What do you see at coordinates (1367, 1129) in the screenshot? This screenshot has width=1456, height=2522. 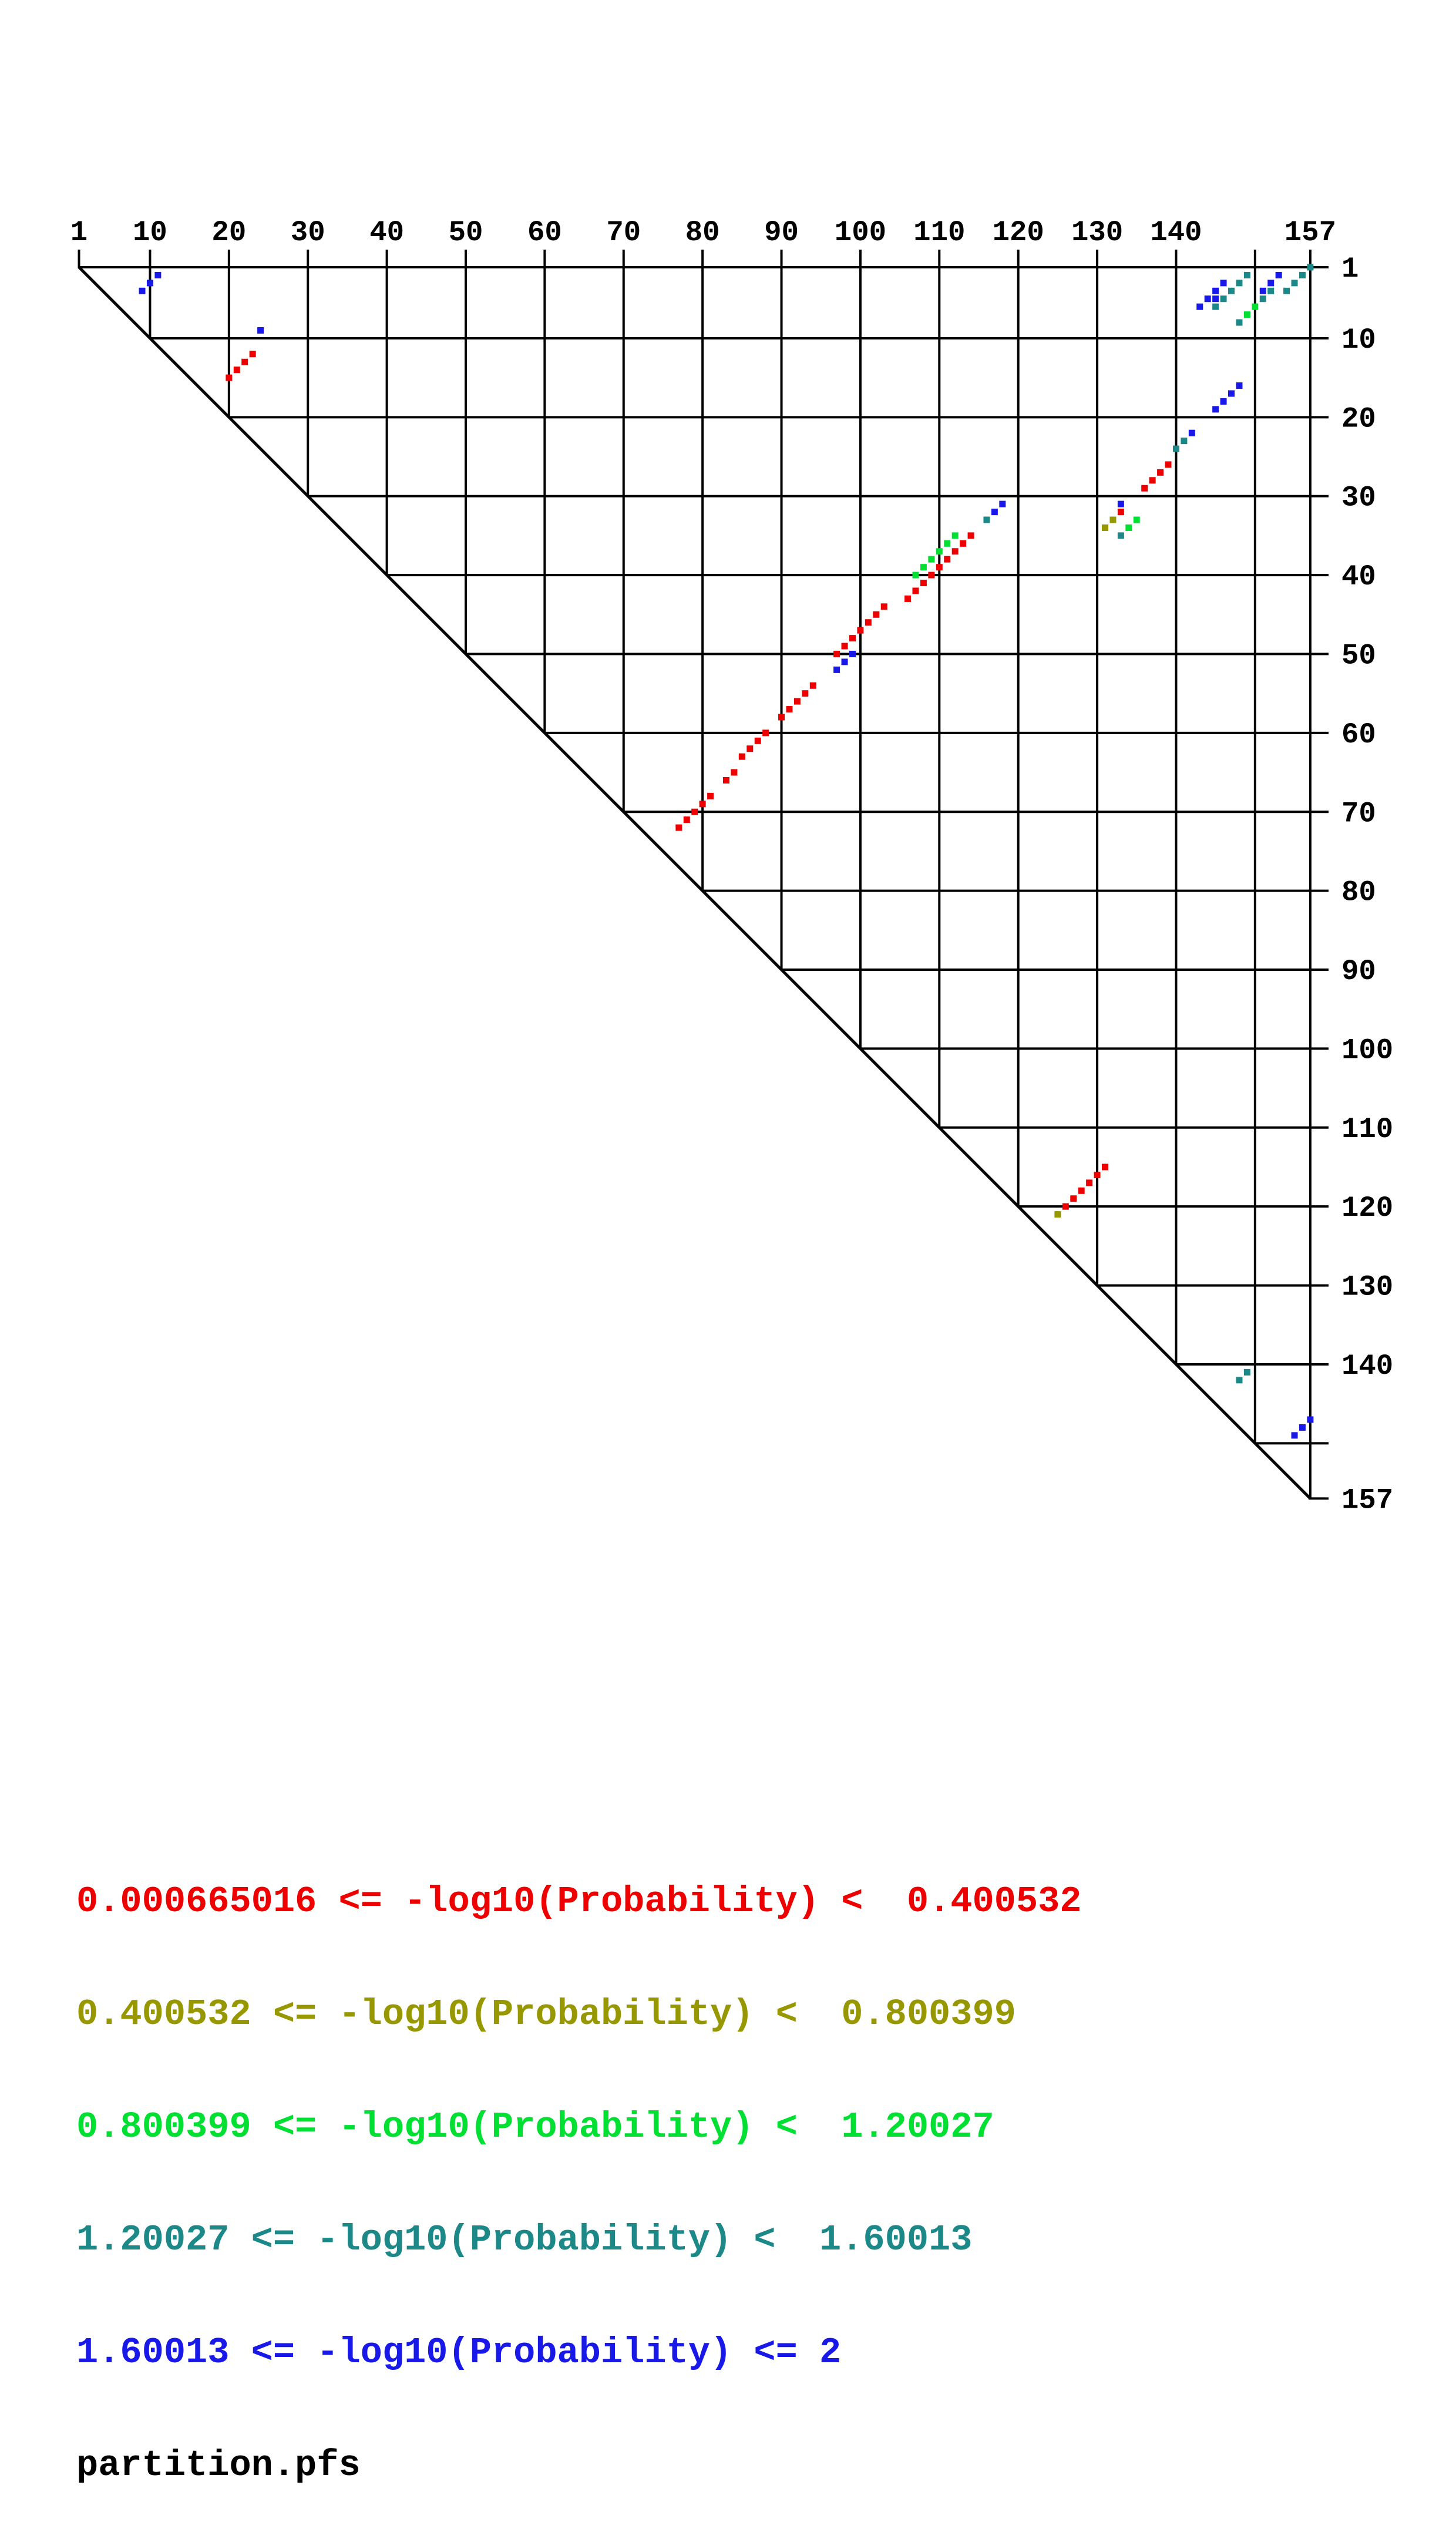 I see `y-tick-label-110: 110` at bounding box center [1367, 1129].